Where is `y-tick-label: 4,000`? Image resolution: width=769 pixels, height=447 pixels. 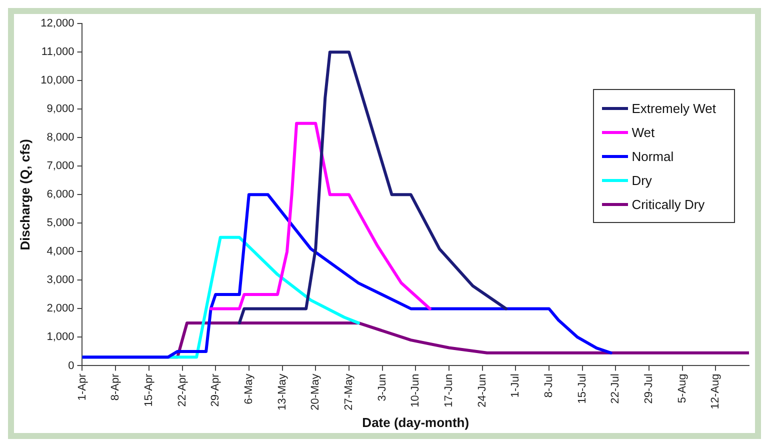
y-tick-label: 4,000 is located at coordinates (60, 252).